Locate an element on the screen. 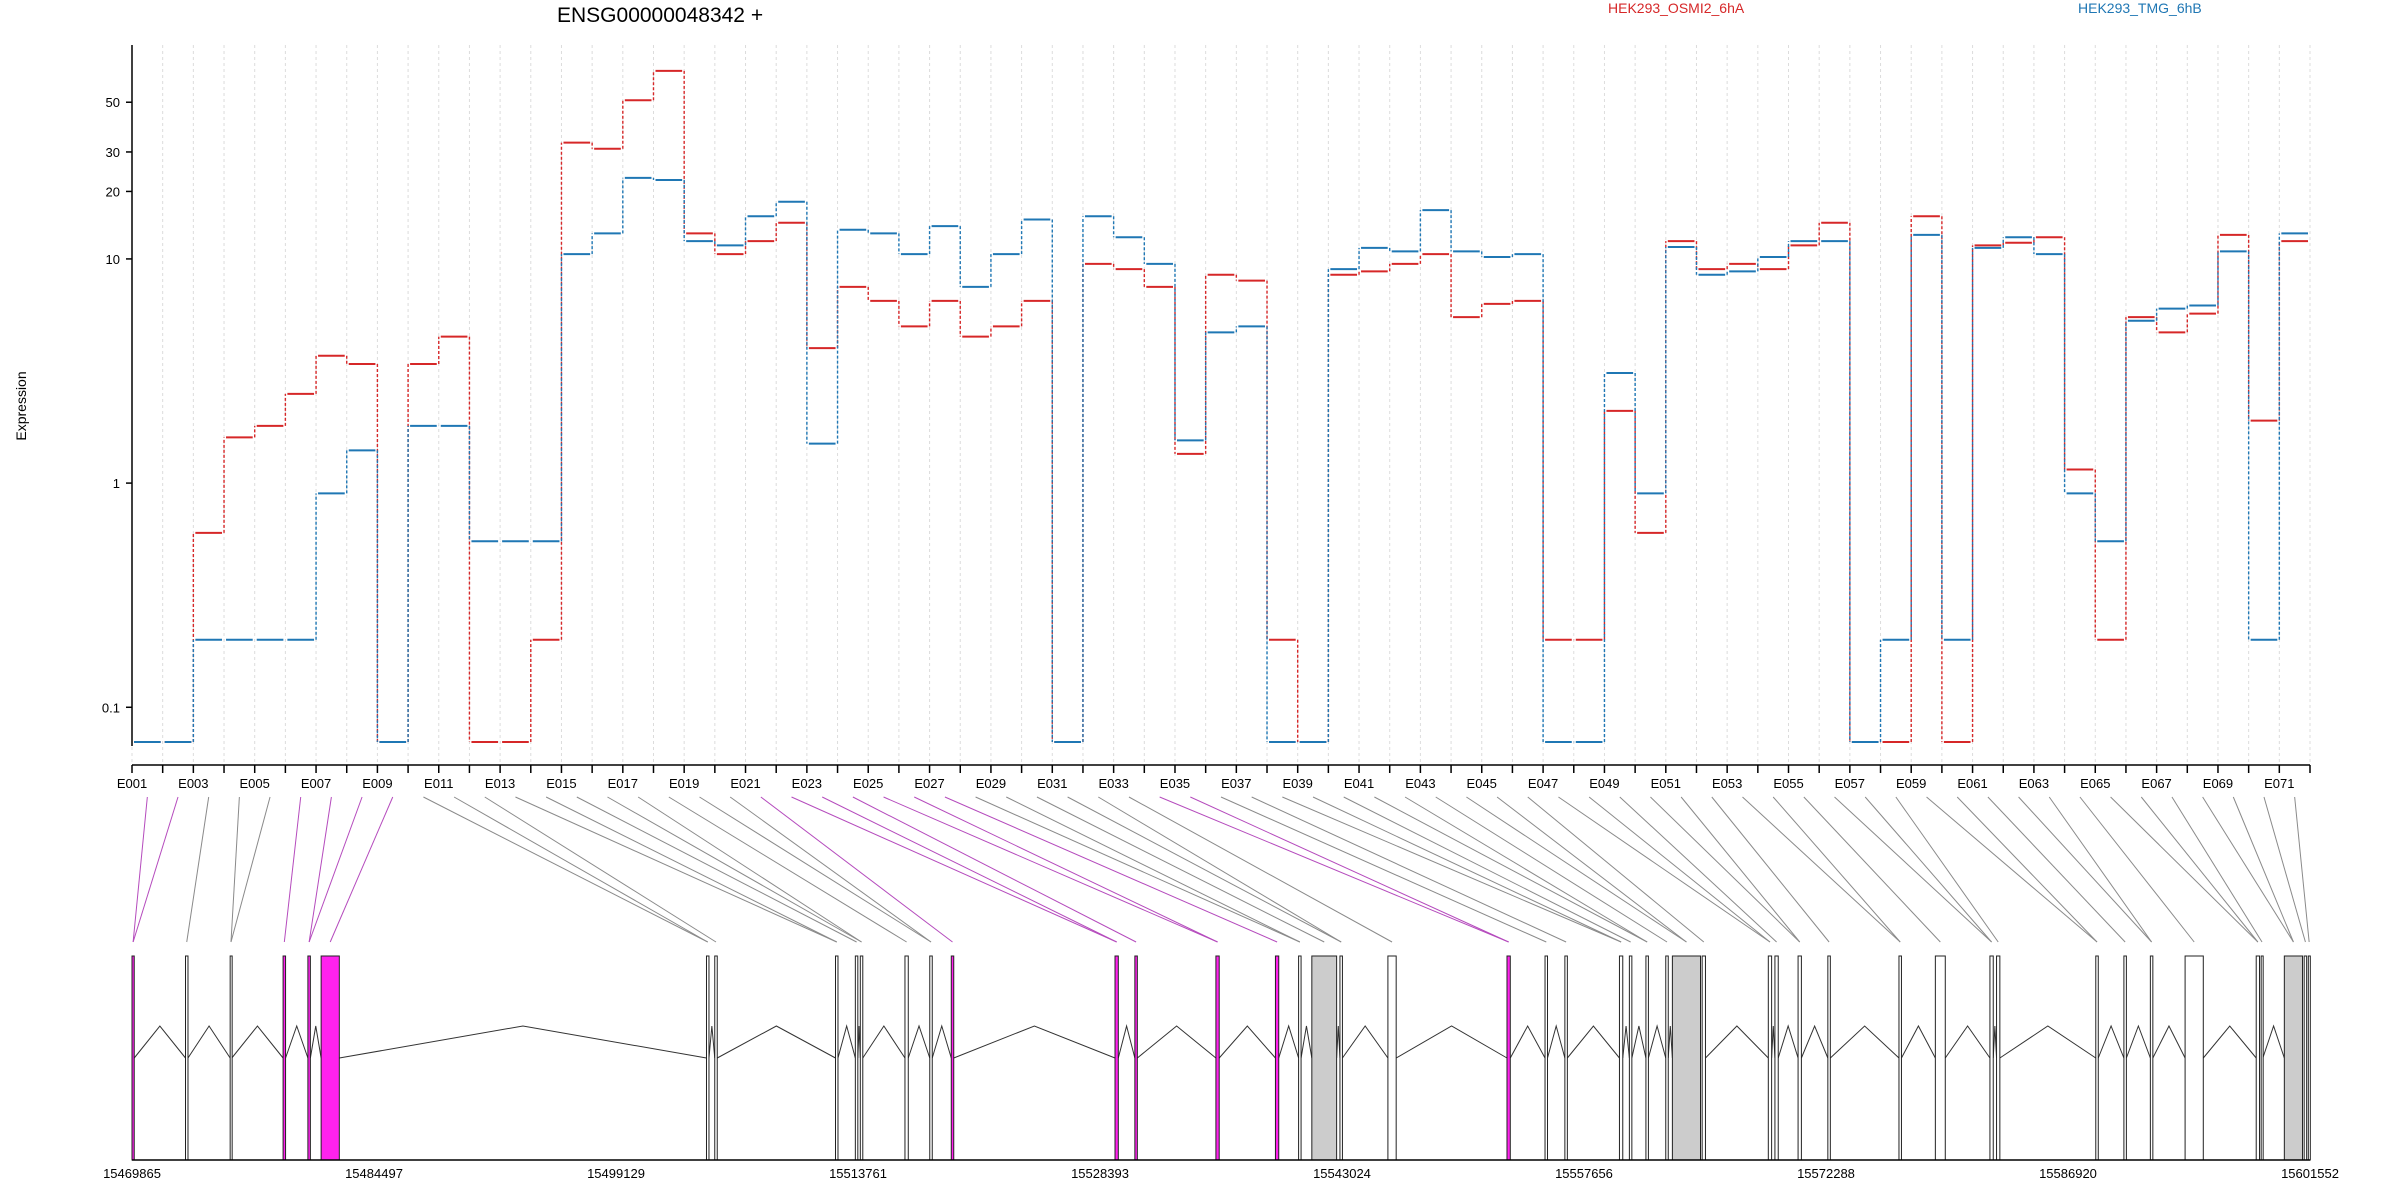 The image size is (2400, 1200). x-tick-label: E029 is located at coordinates (991, 783).